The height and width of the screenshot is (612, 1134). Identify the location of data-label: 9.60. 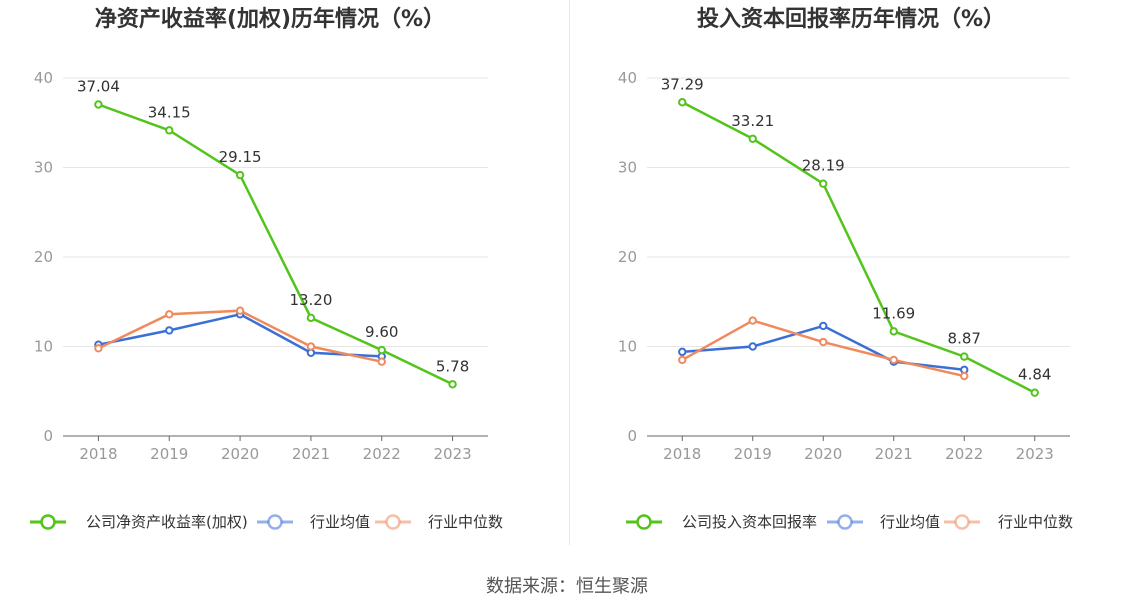
(381, 332).